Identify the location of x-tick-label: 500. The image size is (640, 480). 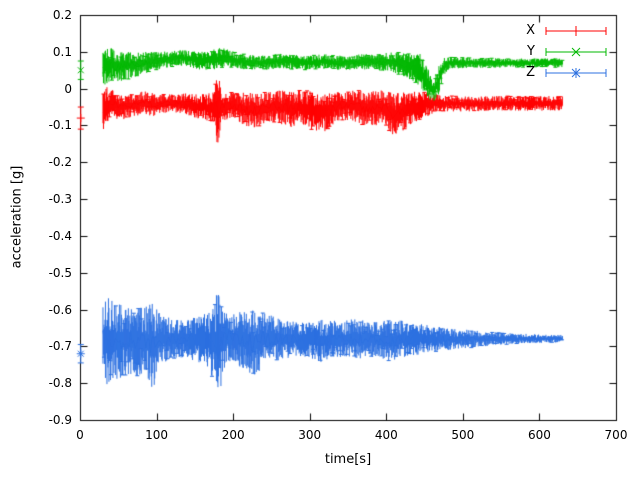
(463, 435).